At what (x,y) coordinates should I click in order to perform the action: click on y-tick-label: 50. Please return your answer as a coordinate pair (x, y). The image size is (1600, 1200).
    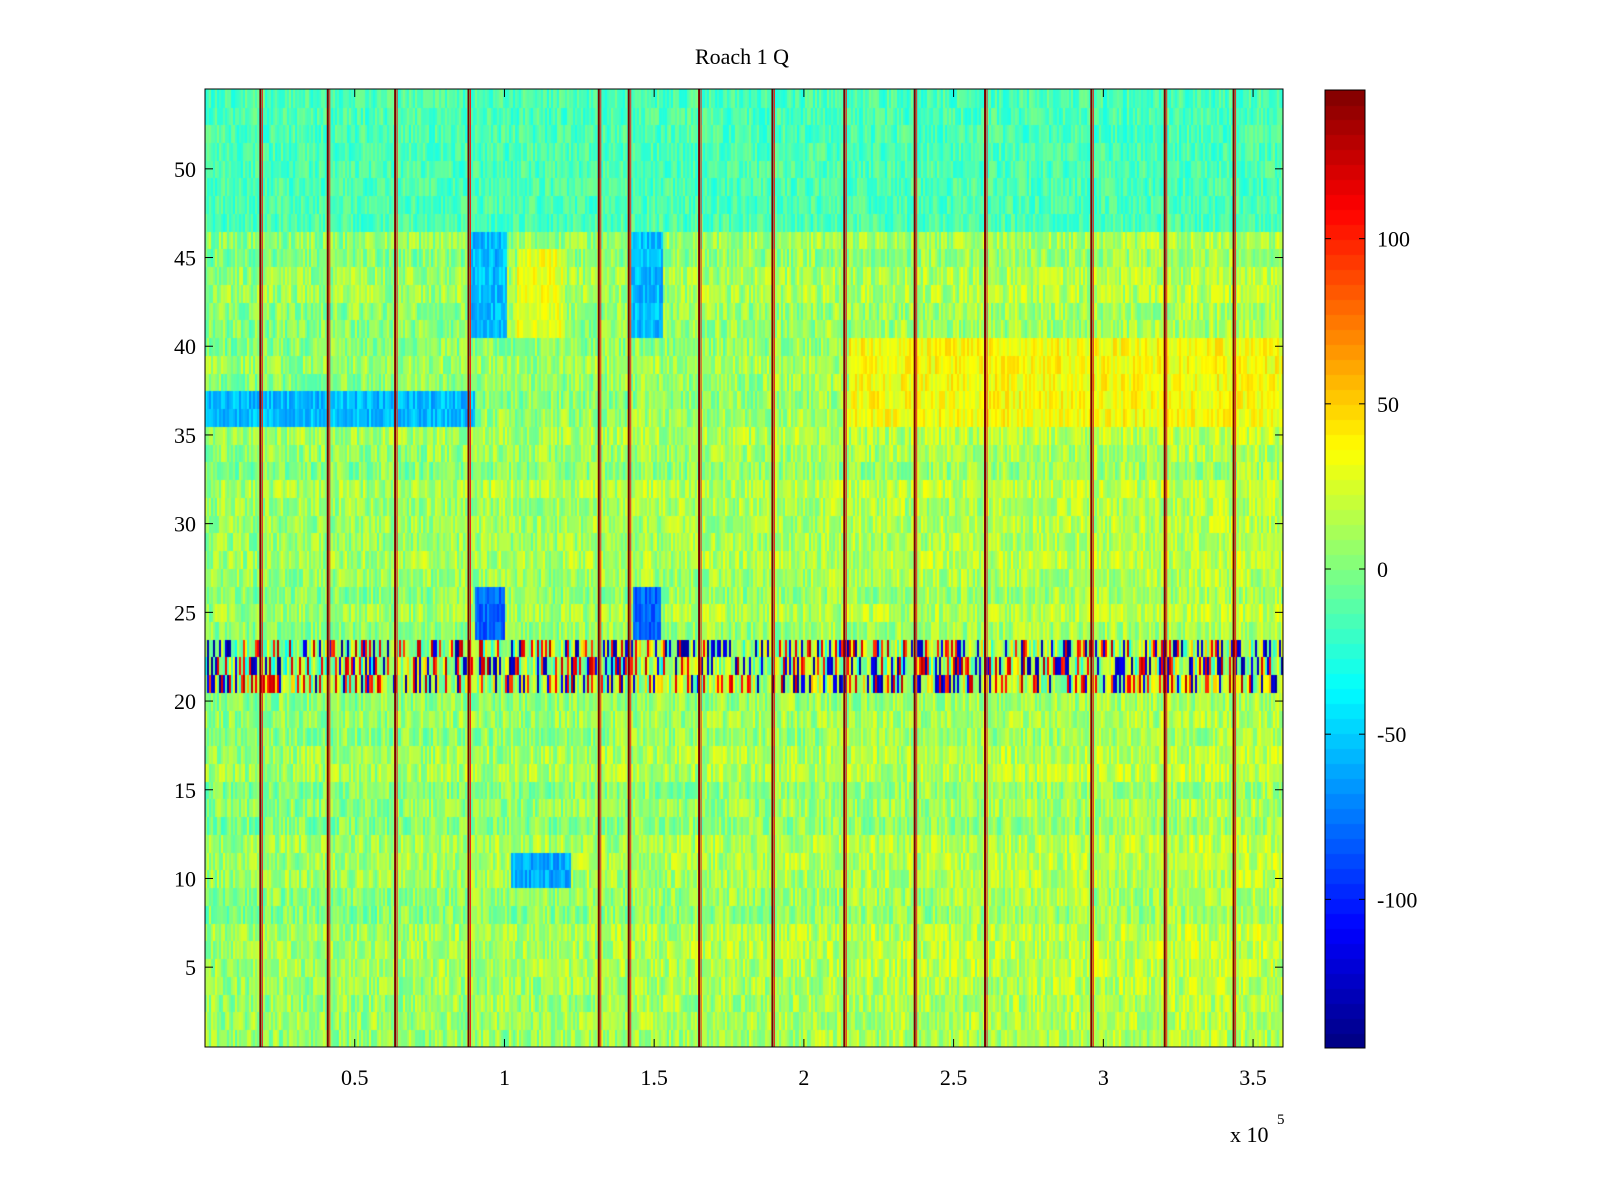
    Looking at the image, I should click on (185, 169).